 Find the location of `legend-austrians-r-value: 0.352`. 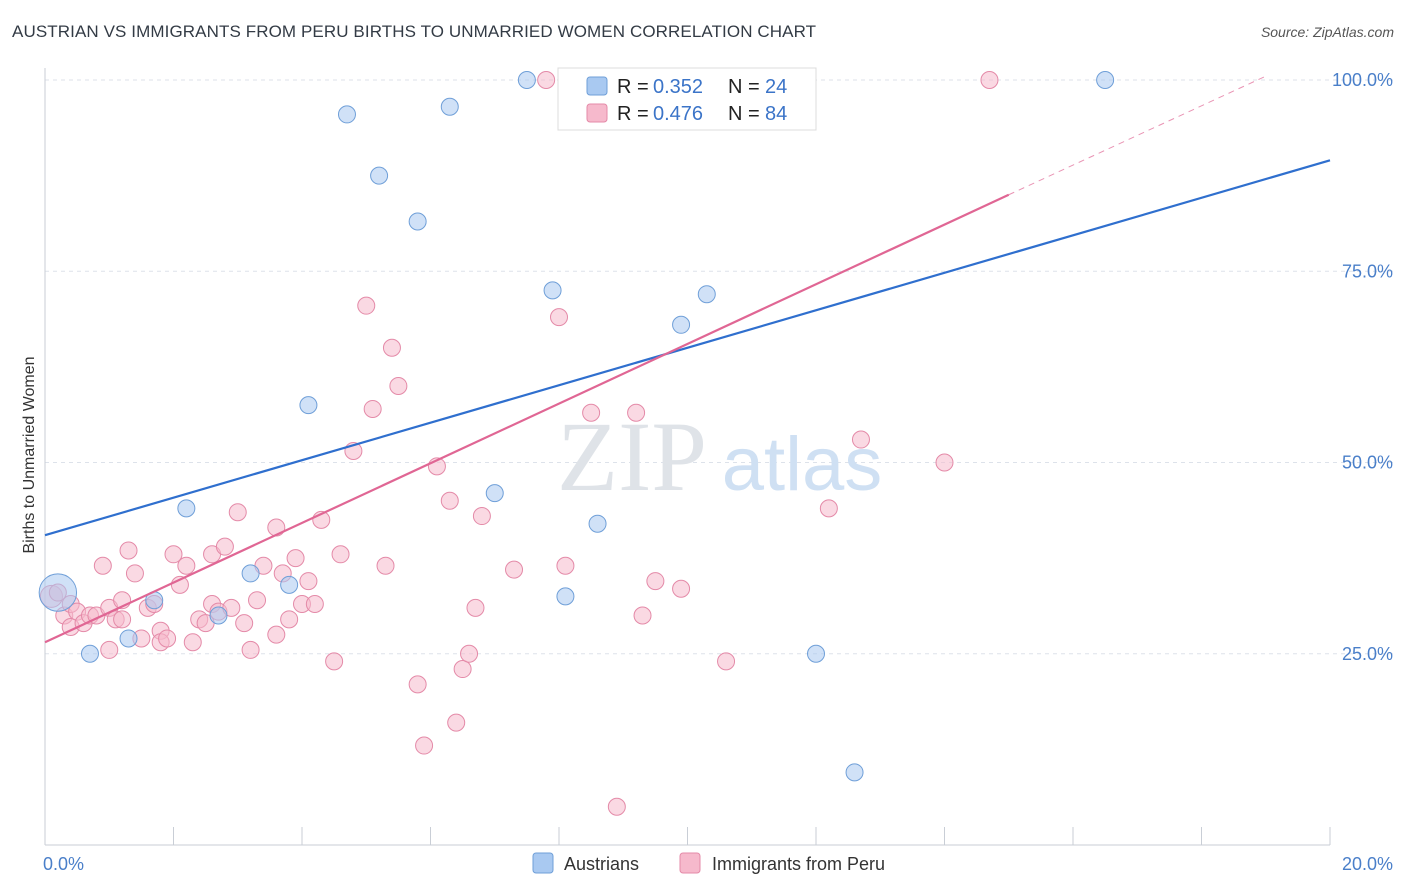

legend-austrians-r-value: 0.352 is located at coordinates (678, 87).